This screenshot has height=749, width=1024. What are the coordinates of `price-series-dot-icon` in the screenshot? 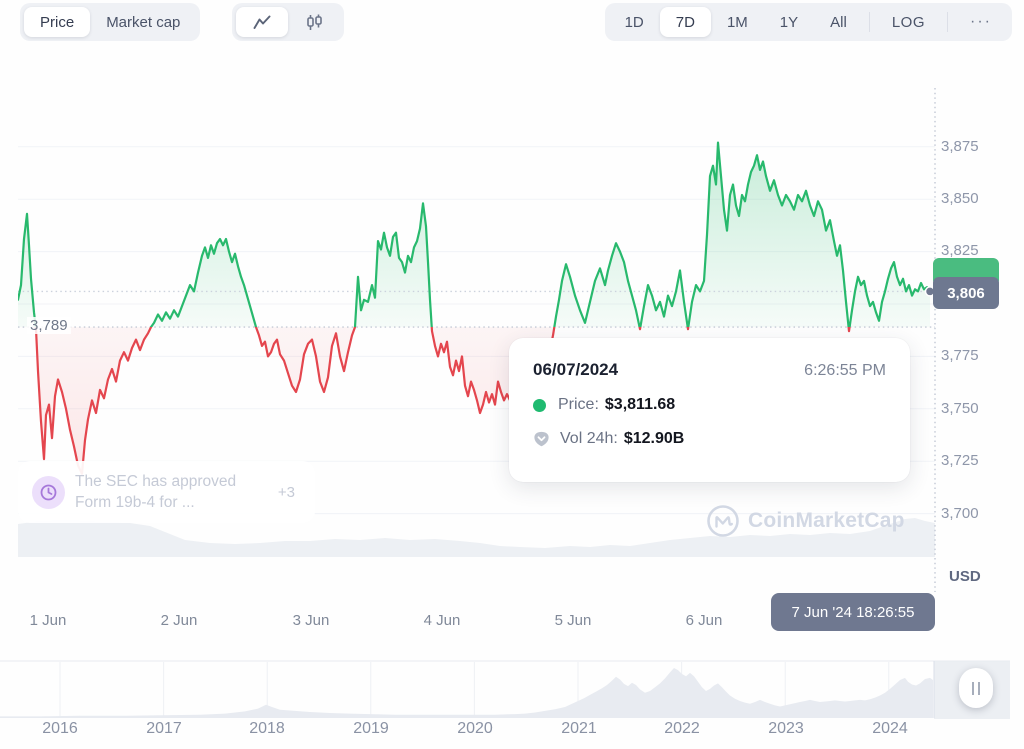 It's located at (539, 405).